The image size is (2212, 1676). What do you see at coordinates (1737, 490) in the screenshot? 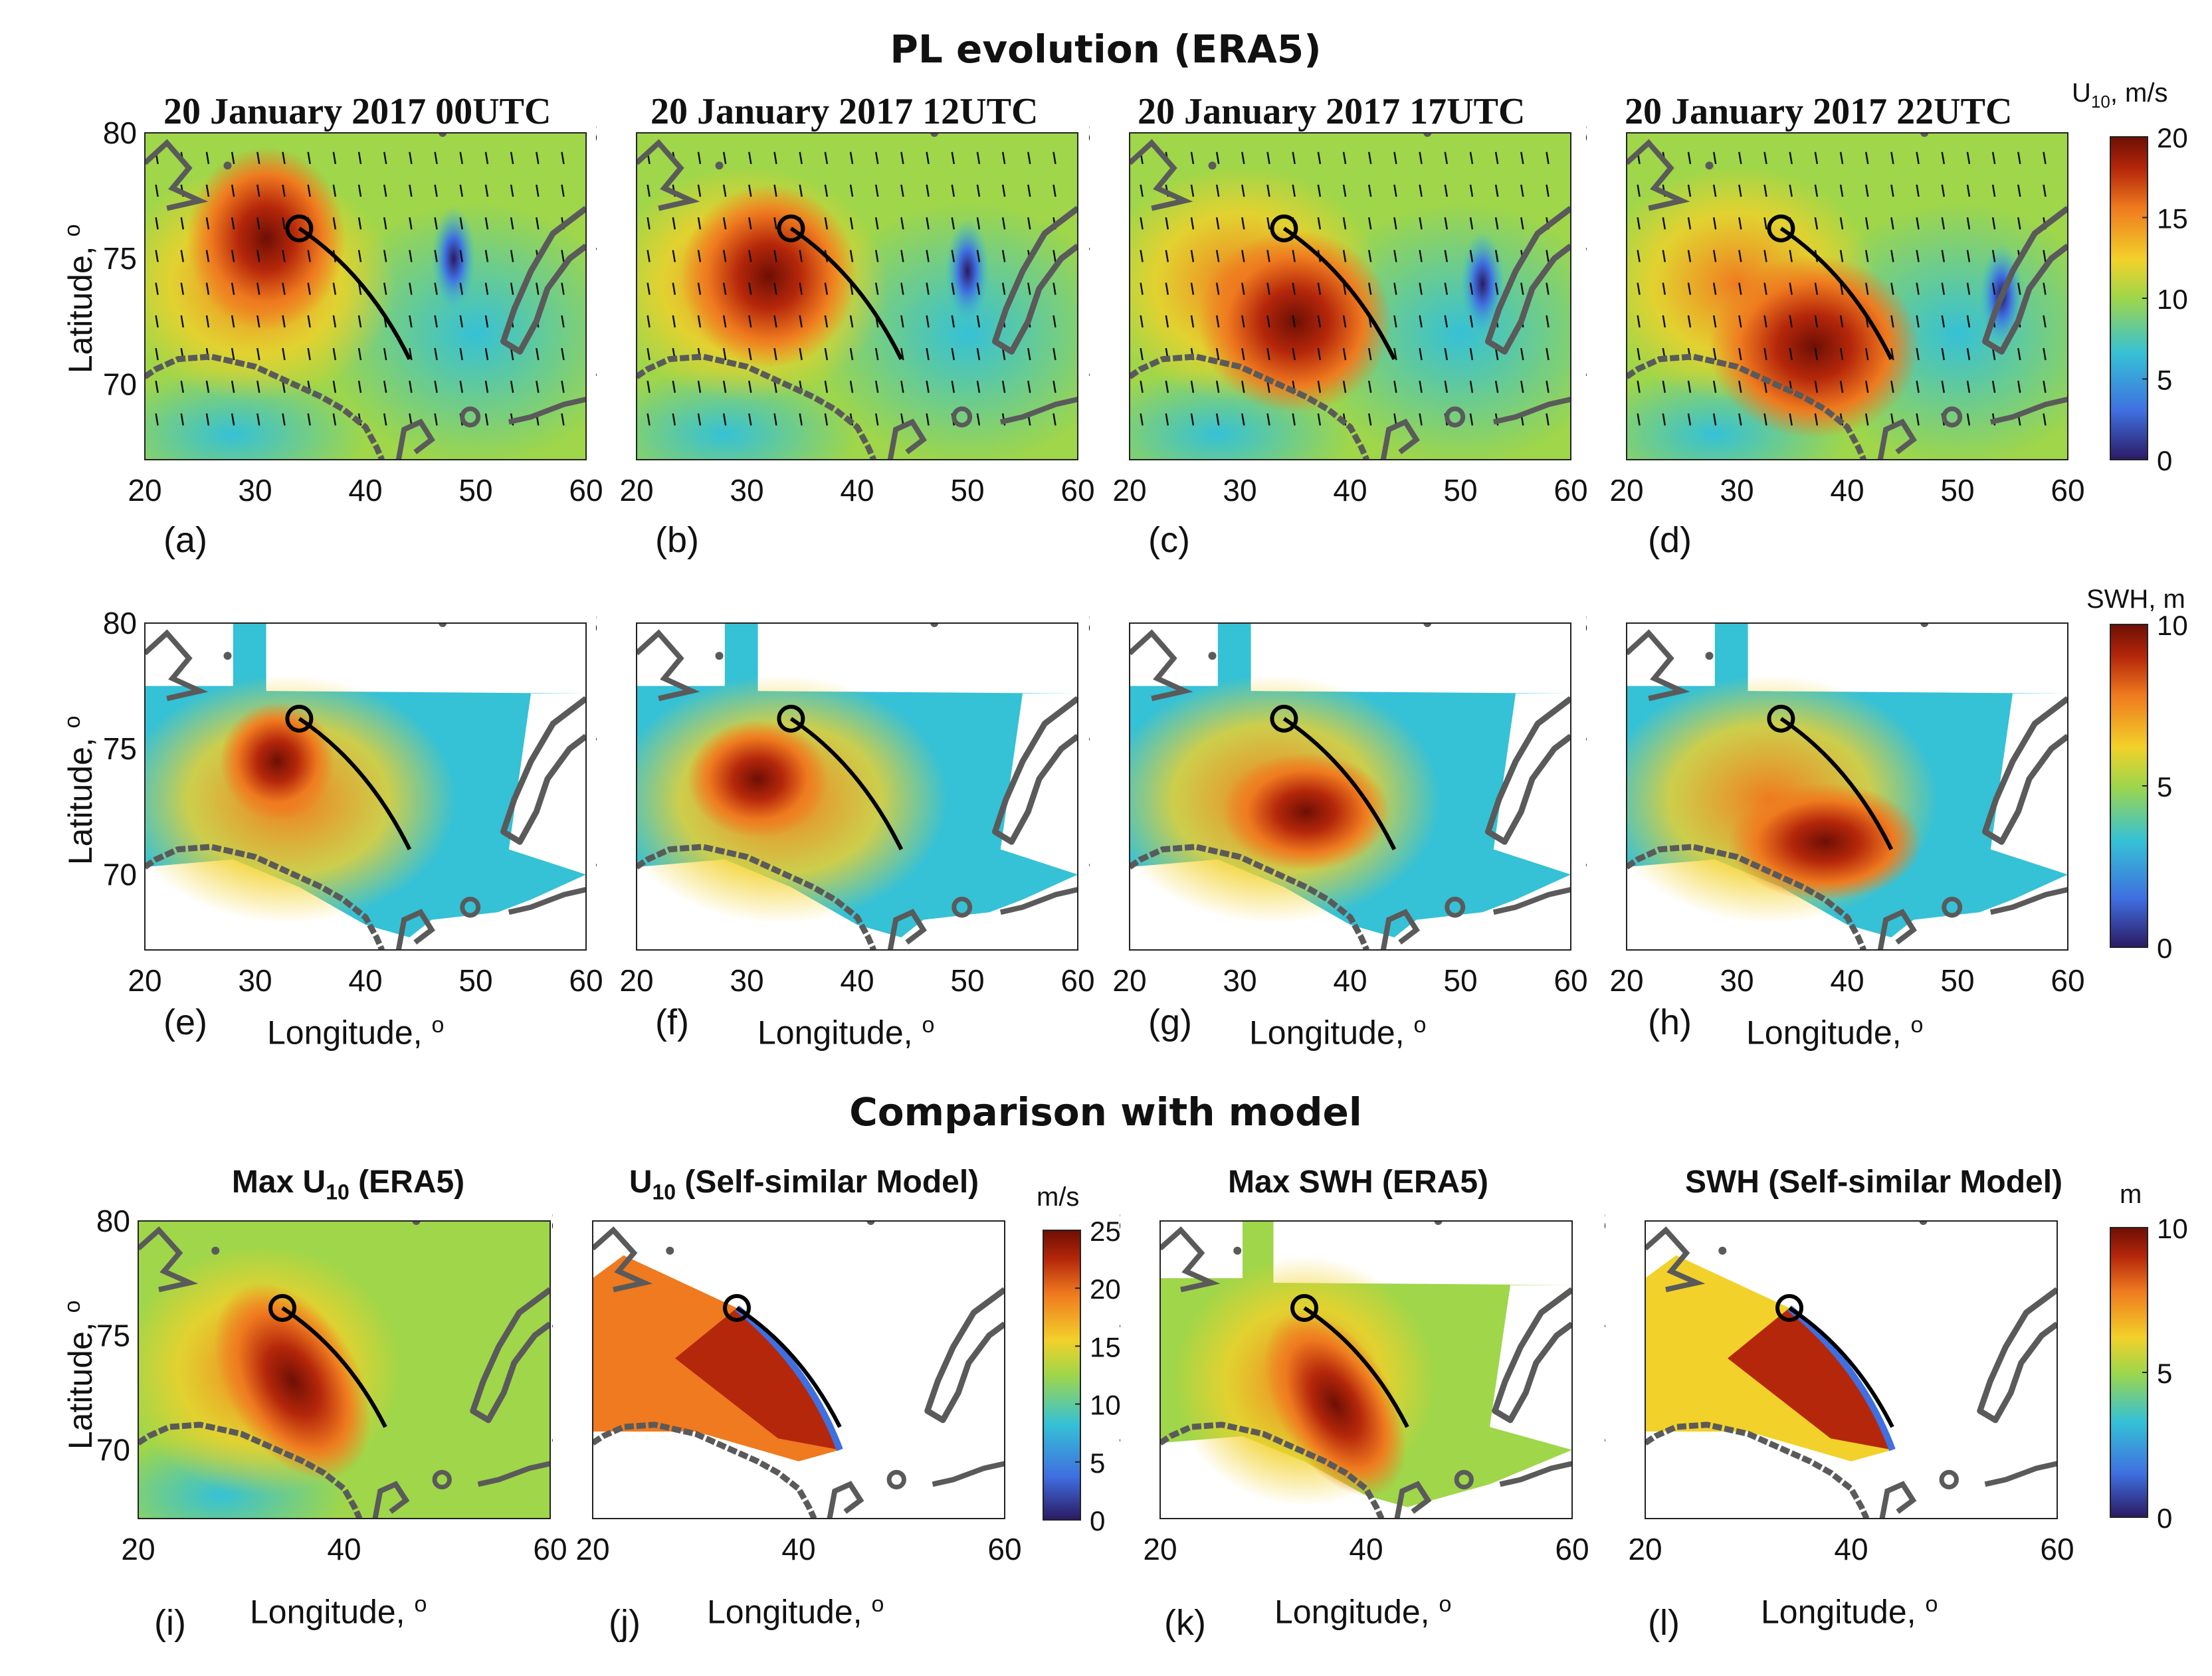
I see `axes-d-xtick: 30` at bounding box center [1737, 490].